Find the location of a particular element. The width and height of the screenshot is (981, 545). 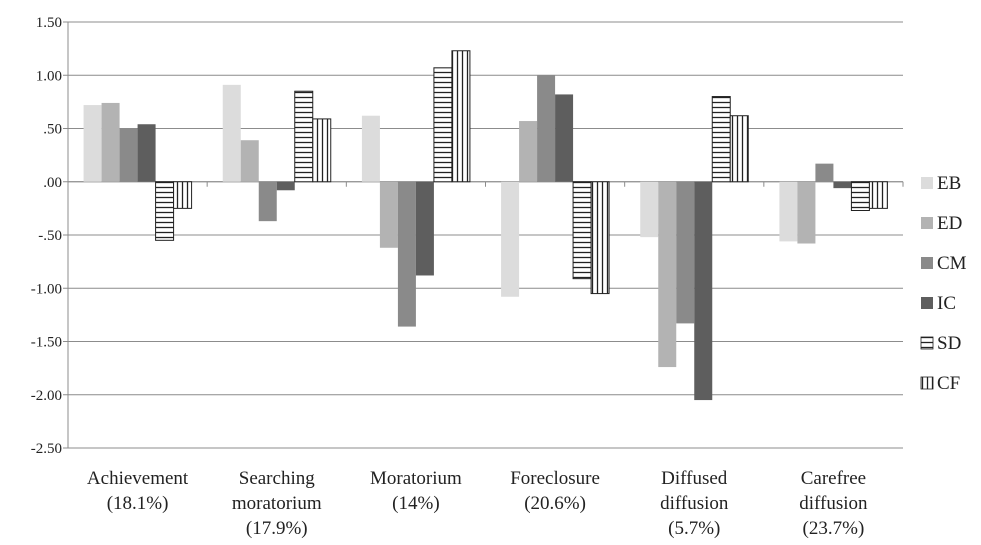

legend-label-ic: IC is located at coordinates (946, 303).